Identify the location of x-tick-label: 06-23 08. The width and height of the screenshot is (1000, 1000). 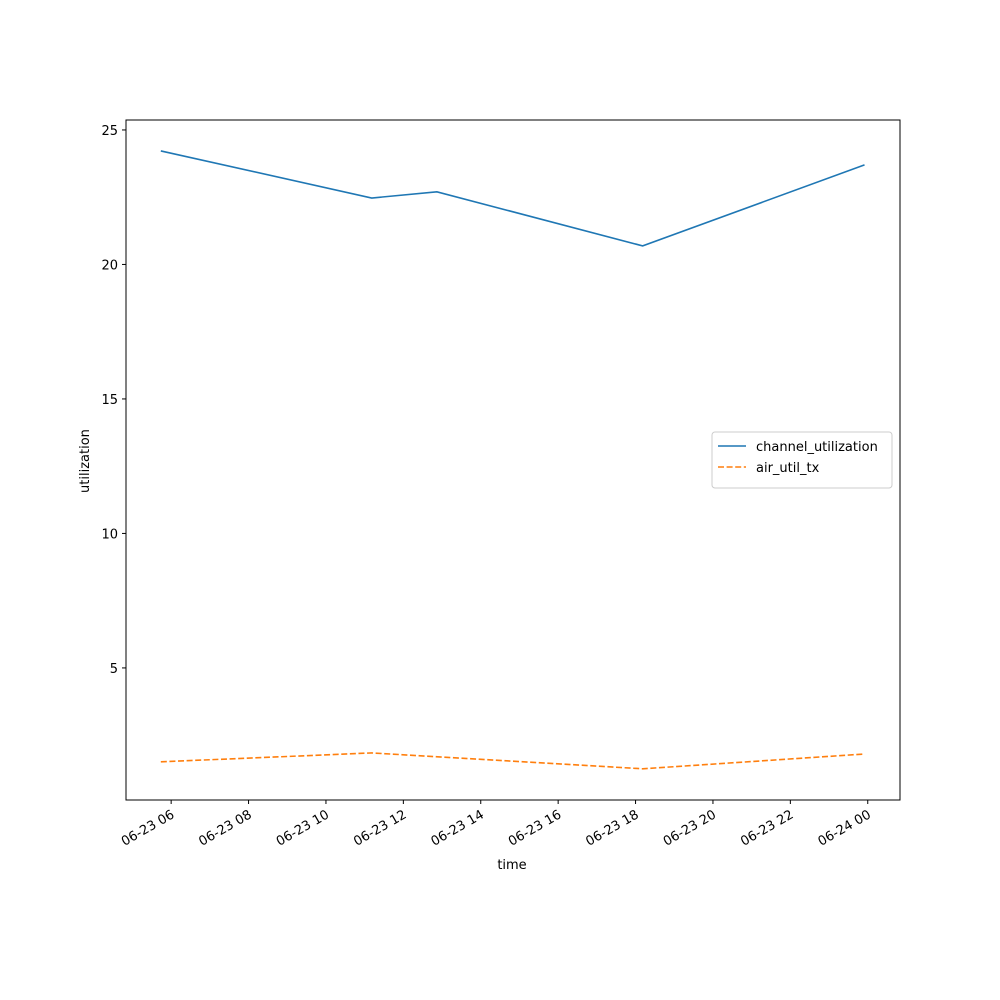
(225, 828).